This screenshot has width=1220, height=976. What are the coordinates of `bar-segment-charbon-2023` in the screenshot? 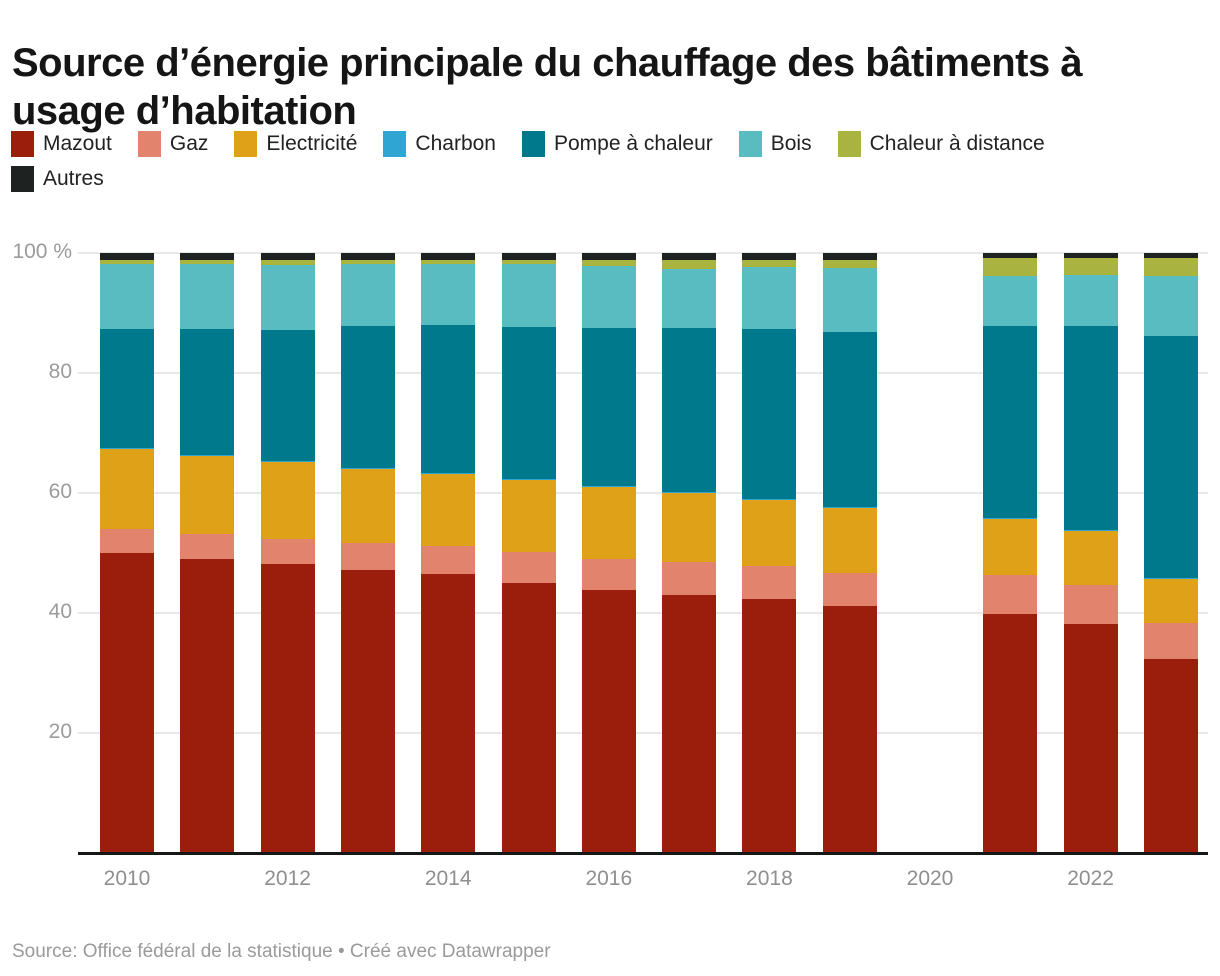 It's located at (1170, 578).